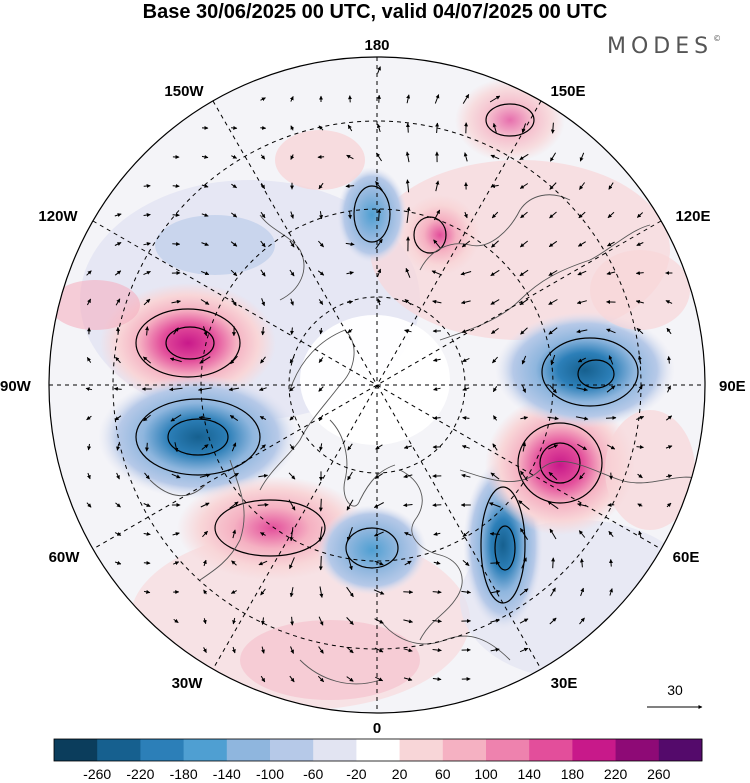 The height and width of the screenshot is (783, 750). Describe the element at coordinates (313, 774) in the screenshot. I see `colorbar-tick-label: -60` at that location.